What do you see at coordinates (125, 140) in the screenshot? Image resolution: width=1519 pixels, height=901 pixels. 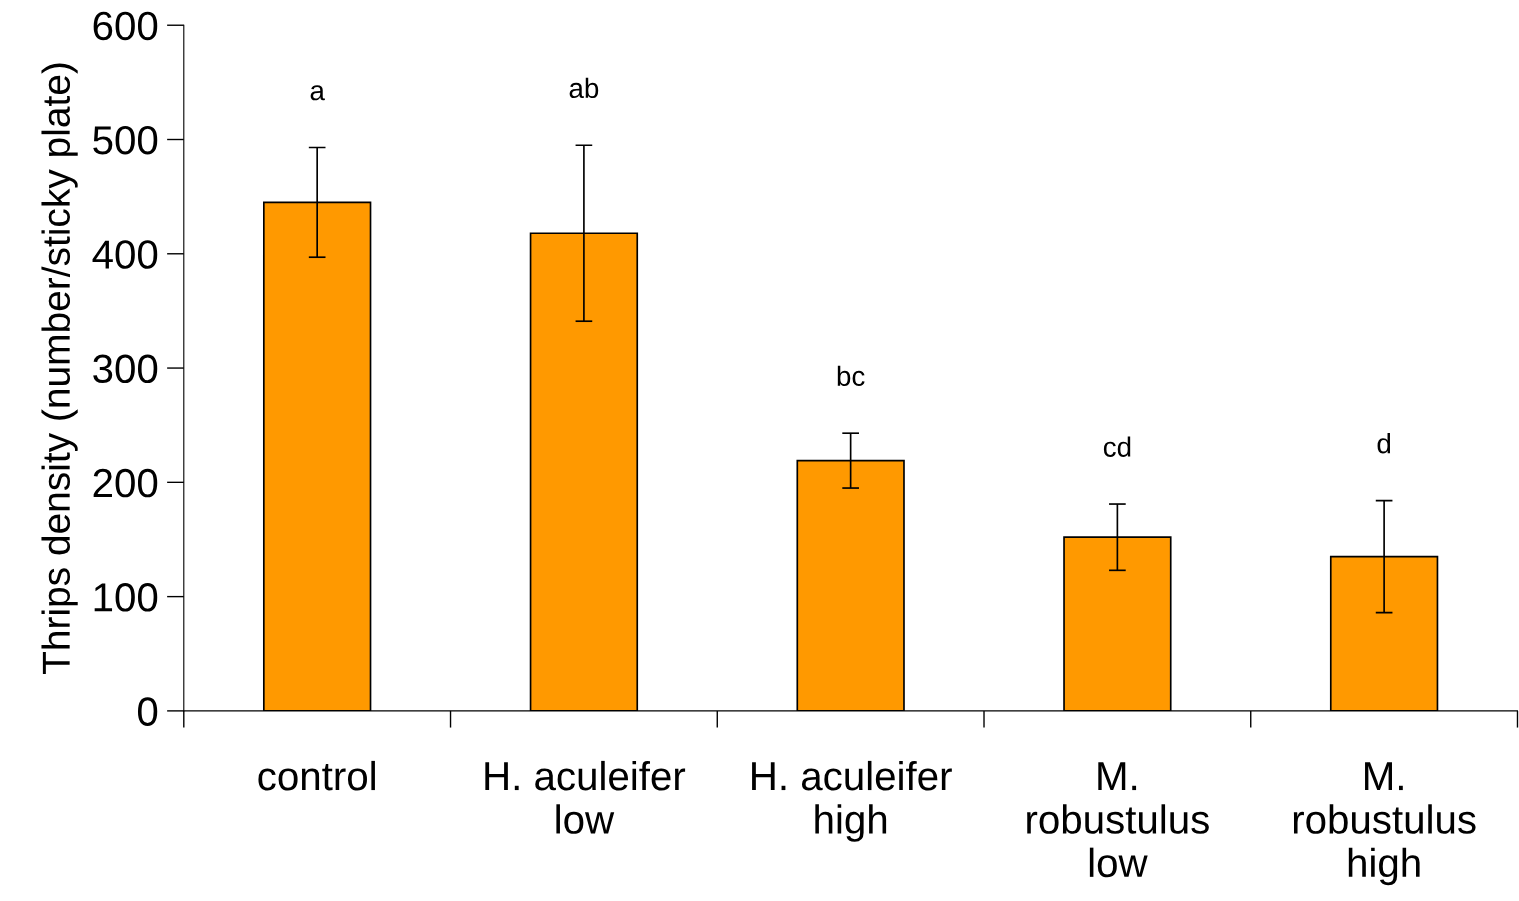 I see `y-tick-label: 500` at bounding box center [125, 140].